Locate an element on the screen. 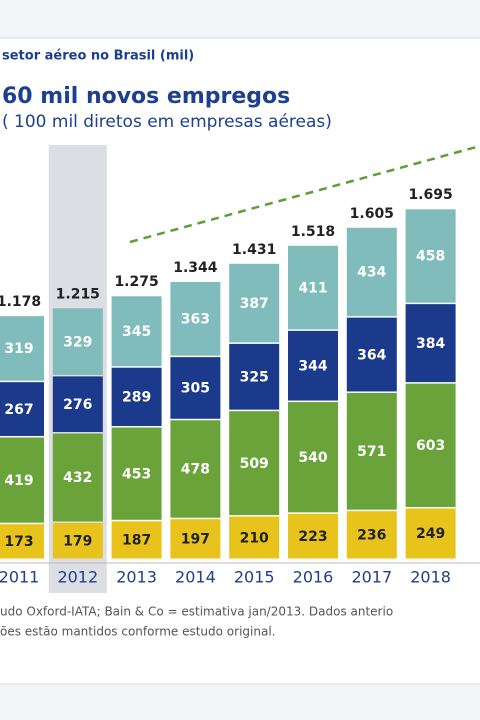 This screenshot has width=480, height=720. chart-title: 60 mil novos empregos is located at coordinates (146, 96).